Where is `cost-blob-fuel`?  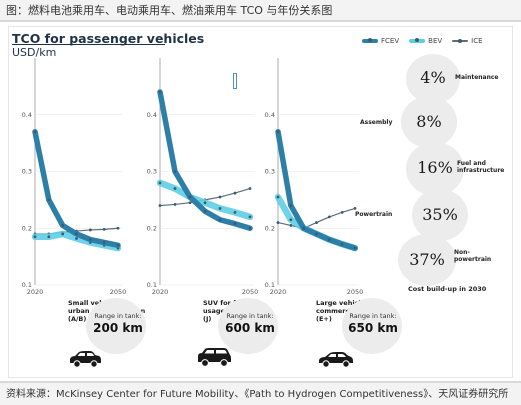 cost-blob-fuel is located at coordinates (435, 169).